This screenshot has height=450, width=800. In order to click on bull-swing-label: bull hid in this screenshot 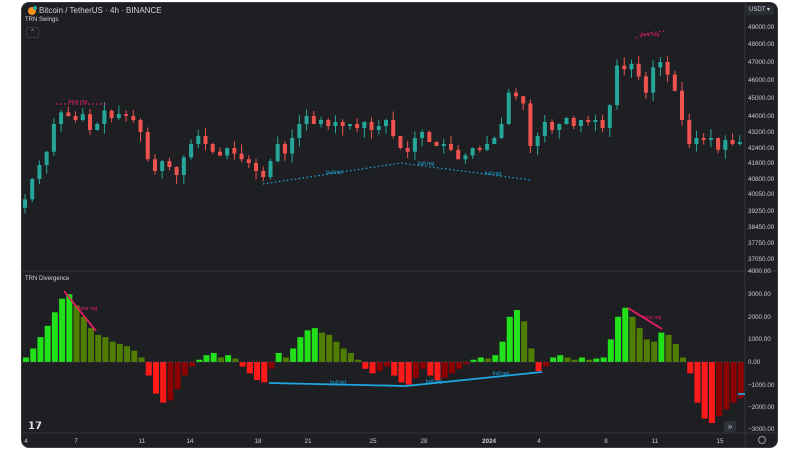, I will do `click(334, 173)`.